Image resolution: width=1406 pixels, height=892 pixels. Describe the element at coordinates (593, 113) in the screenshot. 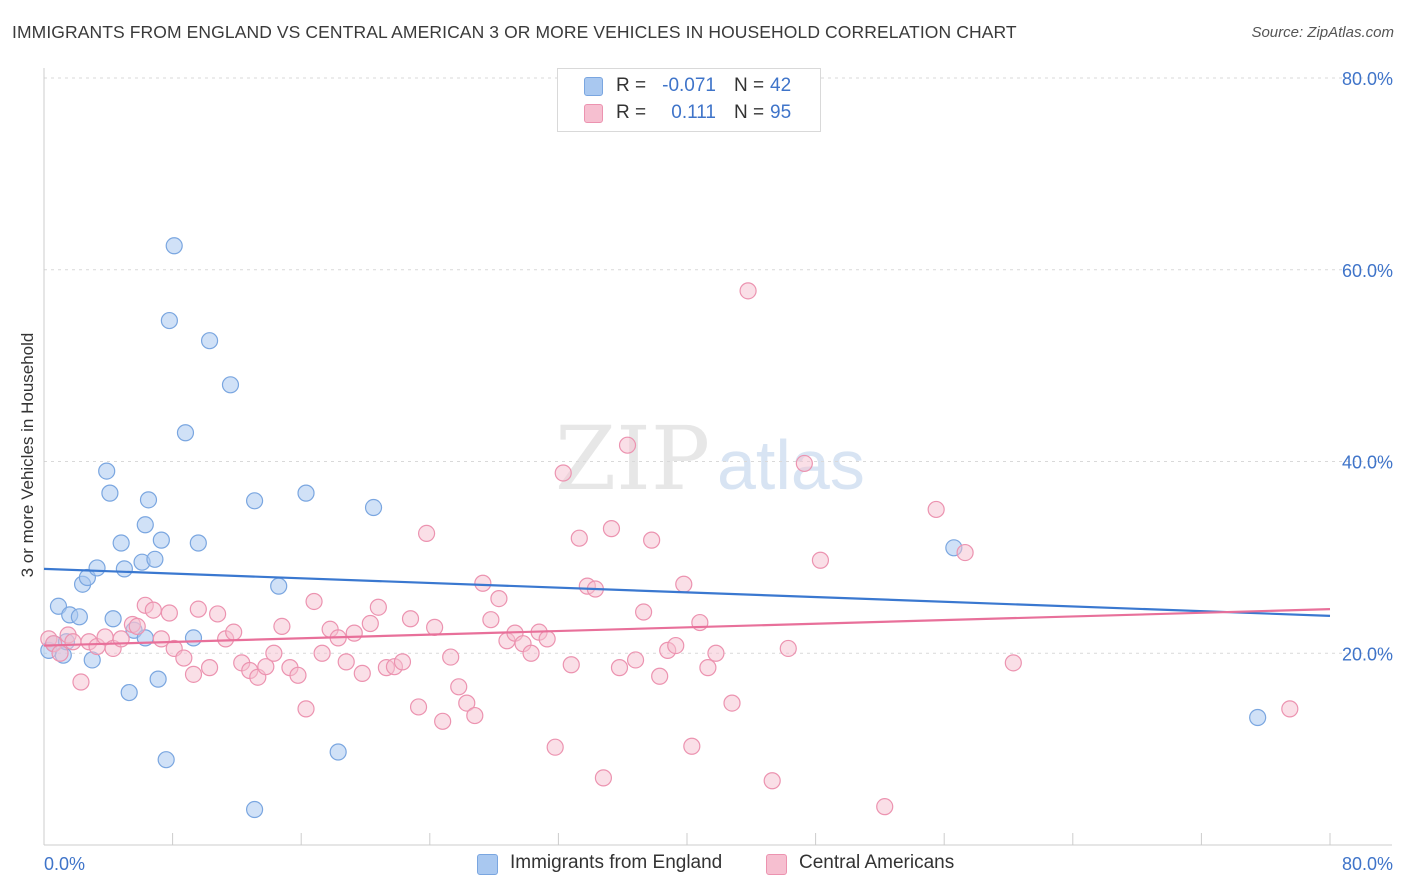

I see `stats-swatch-central-americans` at that location.